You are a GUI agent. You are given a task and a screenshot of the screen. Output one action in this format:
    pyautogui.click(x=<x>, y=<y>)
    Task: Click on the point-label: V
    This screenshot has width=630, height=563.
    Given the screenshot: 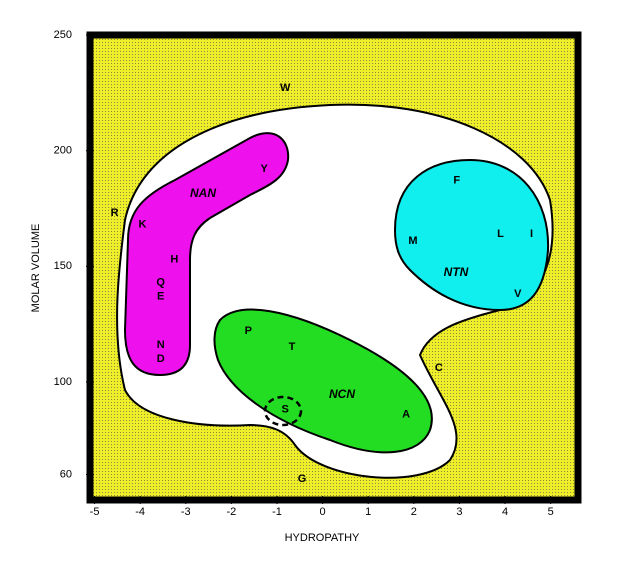 What is the action you would take?
    pyautogui.click(x=518, y=294)
    